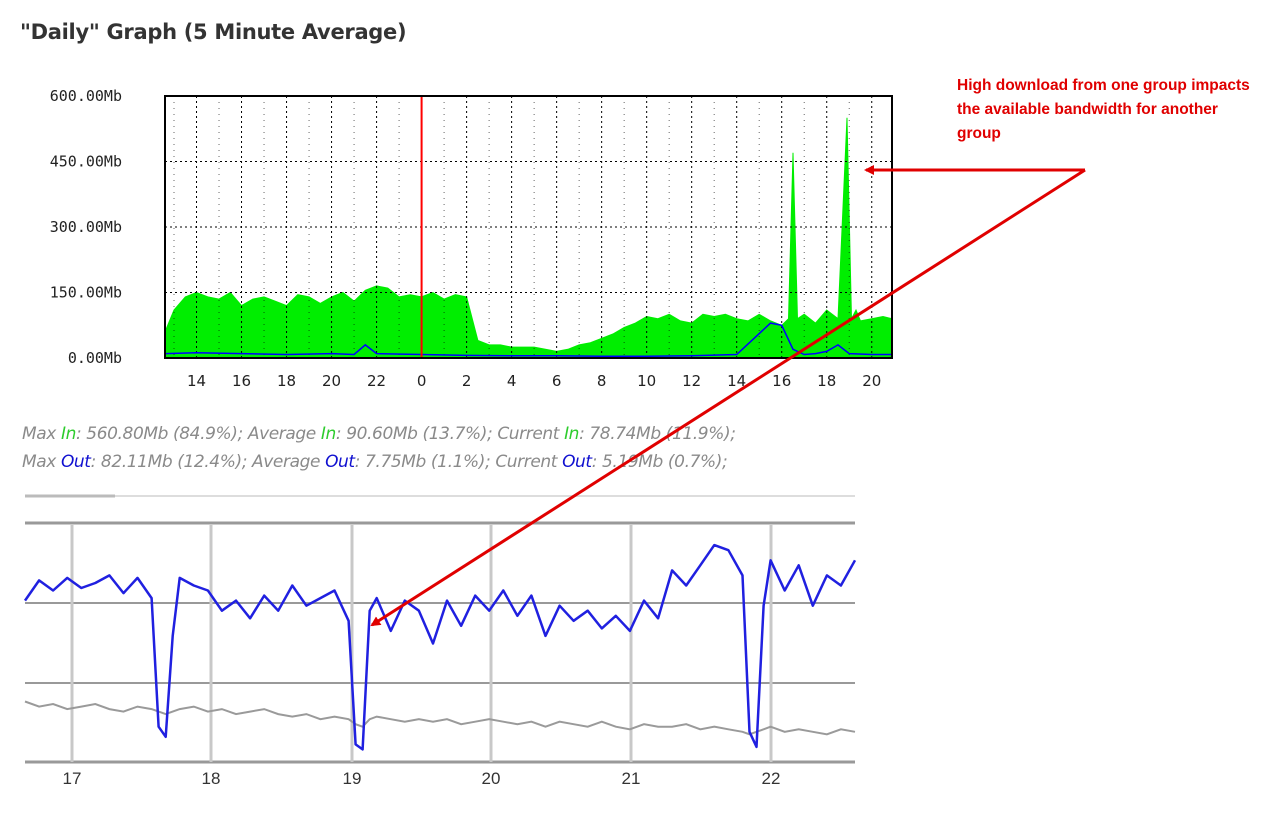 This screenshot has width=1281, height=822. What do you see at coordinates (467, 381) in the screenshot?
I see `x-tick-label: 2` at bounding box center [467, 381].